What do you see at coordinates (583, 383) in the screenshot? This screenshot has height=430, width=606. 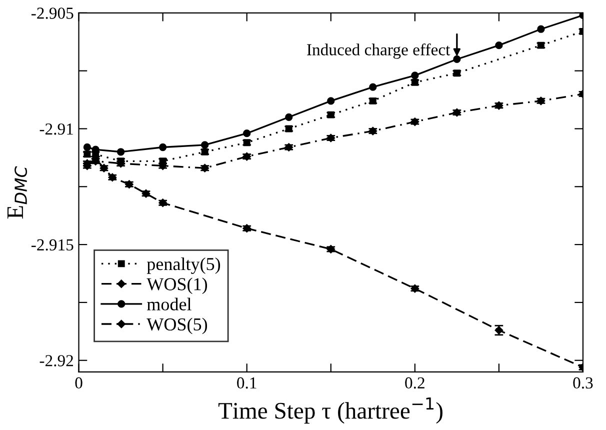 I see `x-tick-label: 0.3` at bounding box center [583, 383].